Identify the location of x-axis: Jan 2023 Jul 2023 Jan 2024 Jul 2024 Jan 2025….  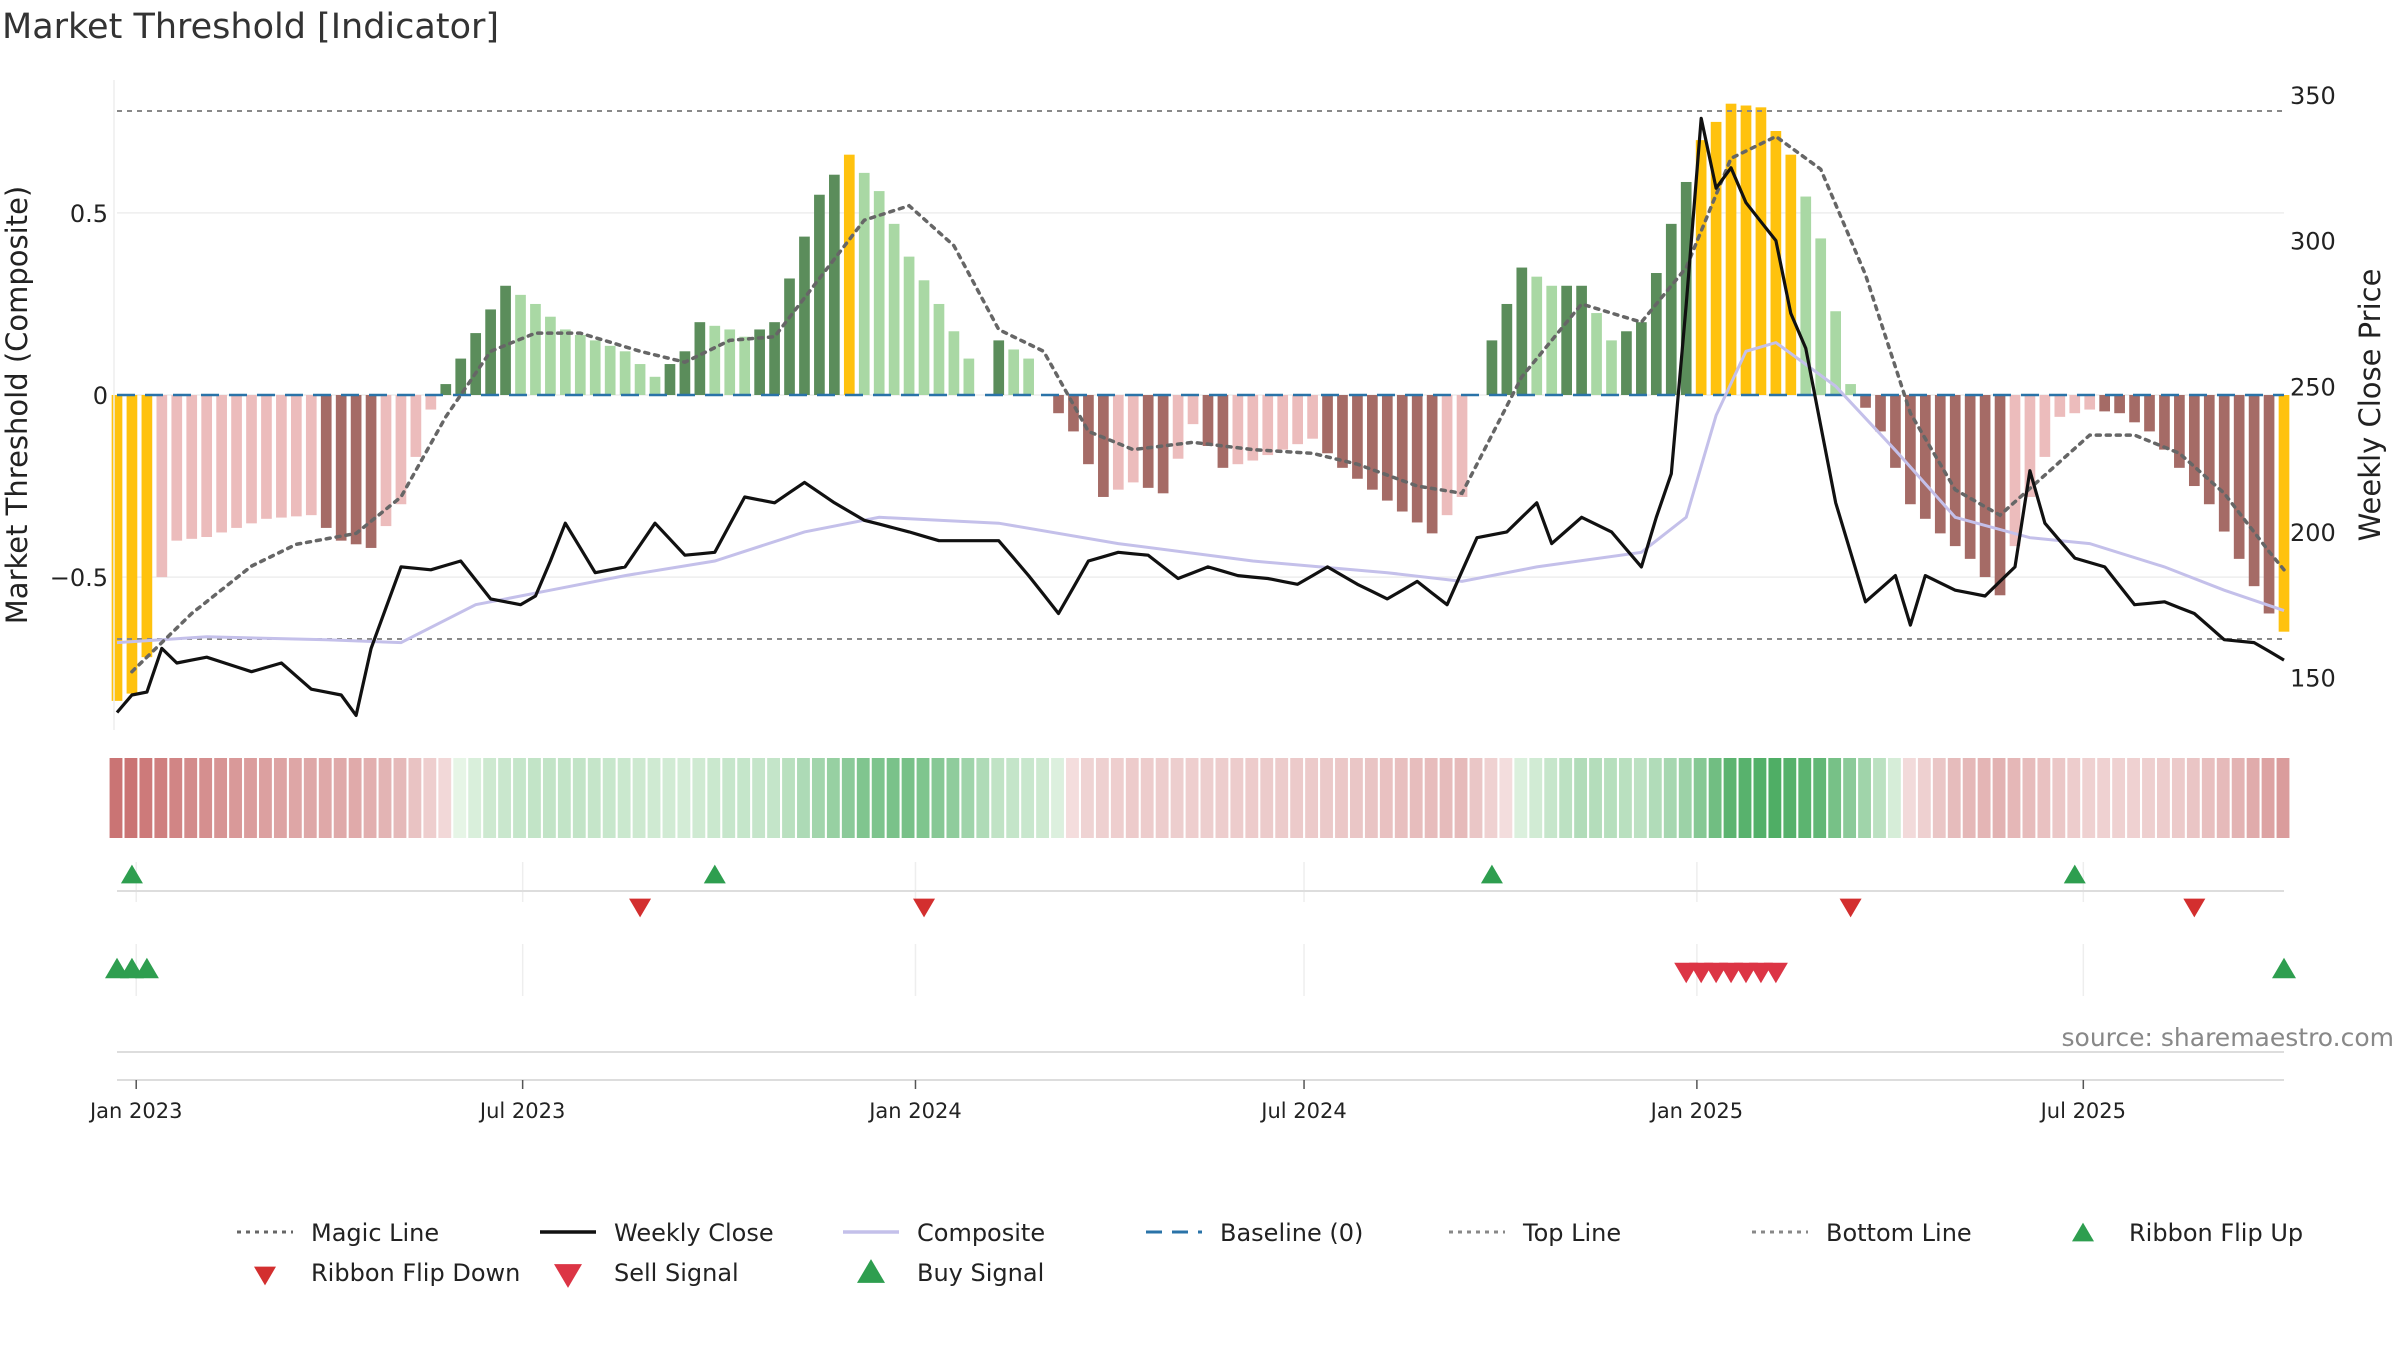
(1186, 1101).